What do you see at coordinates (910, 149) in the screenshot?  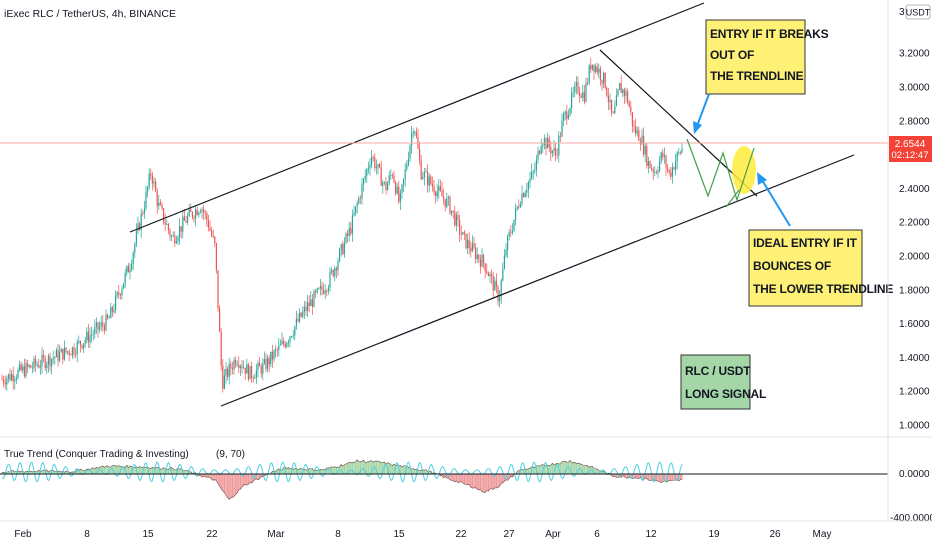 I see `last-price-badge` at bounding box center [910, 149].